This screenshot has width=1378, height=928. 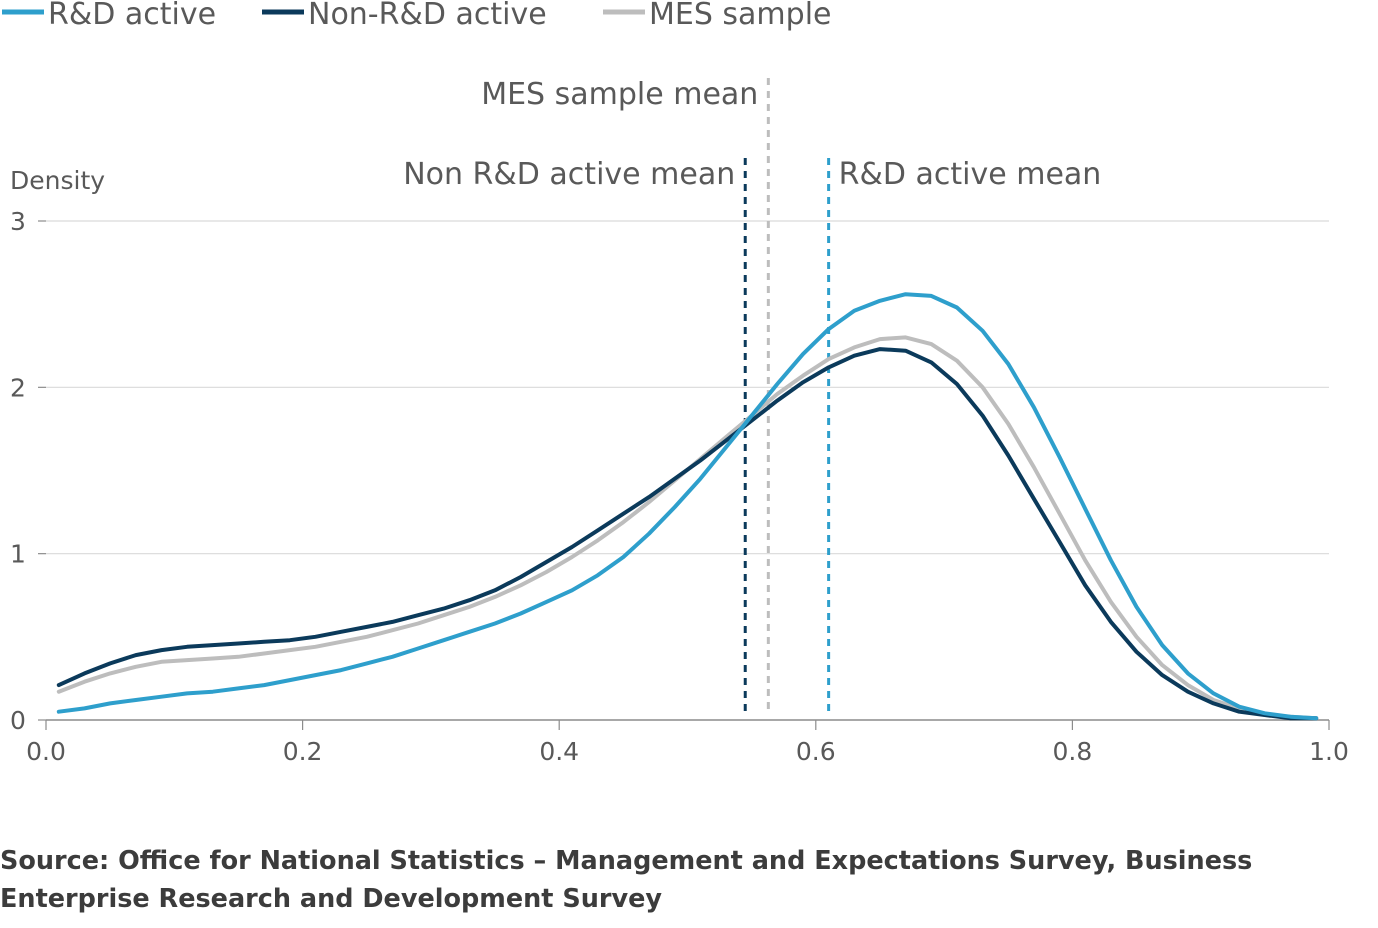 I want to click on x-tick-label-3: 0.6, so click(x=816, y=751).